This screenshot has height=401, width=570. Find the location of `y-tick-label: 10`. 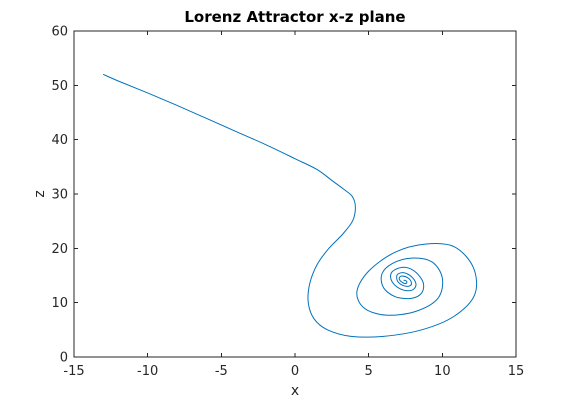

y-tick-label: 10 is located at coordinates (59, 303).